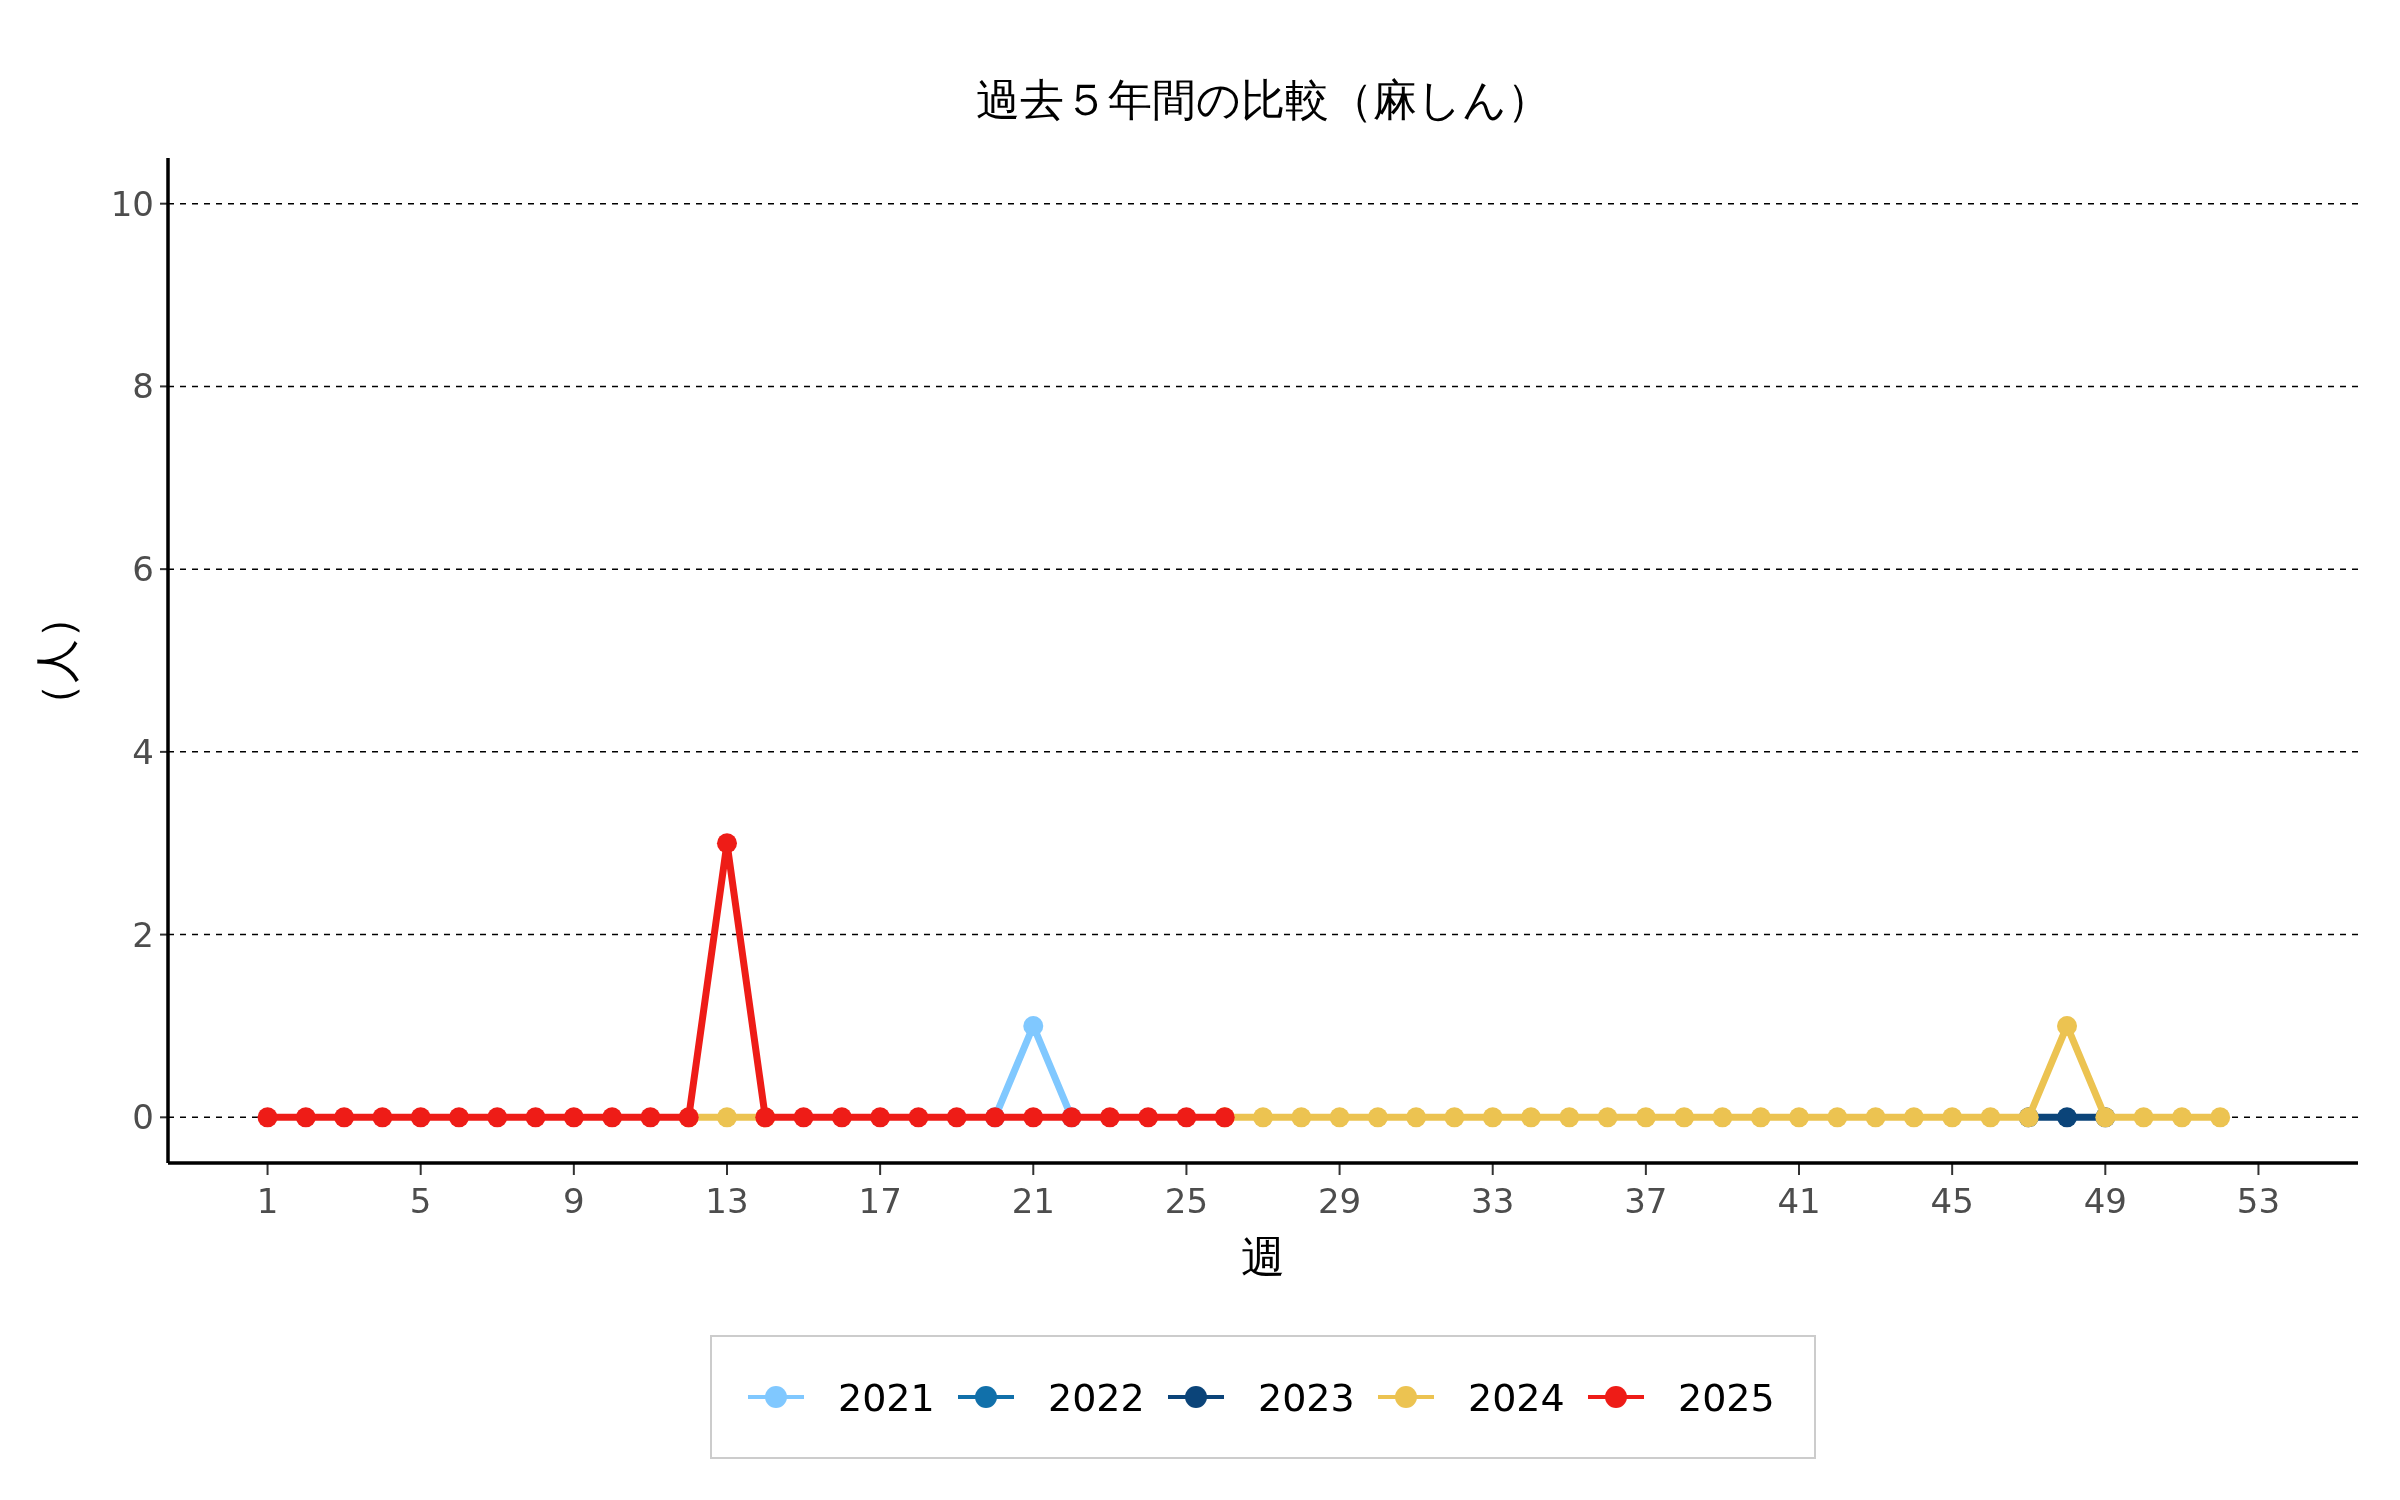 This screenshot has height=1500, width=2400. I want to click on x-tick-label: 29, so click(1339, 1201).